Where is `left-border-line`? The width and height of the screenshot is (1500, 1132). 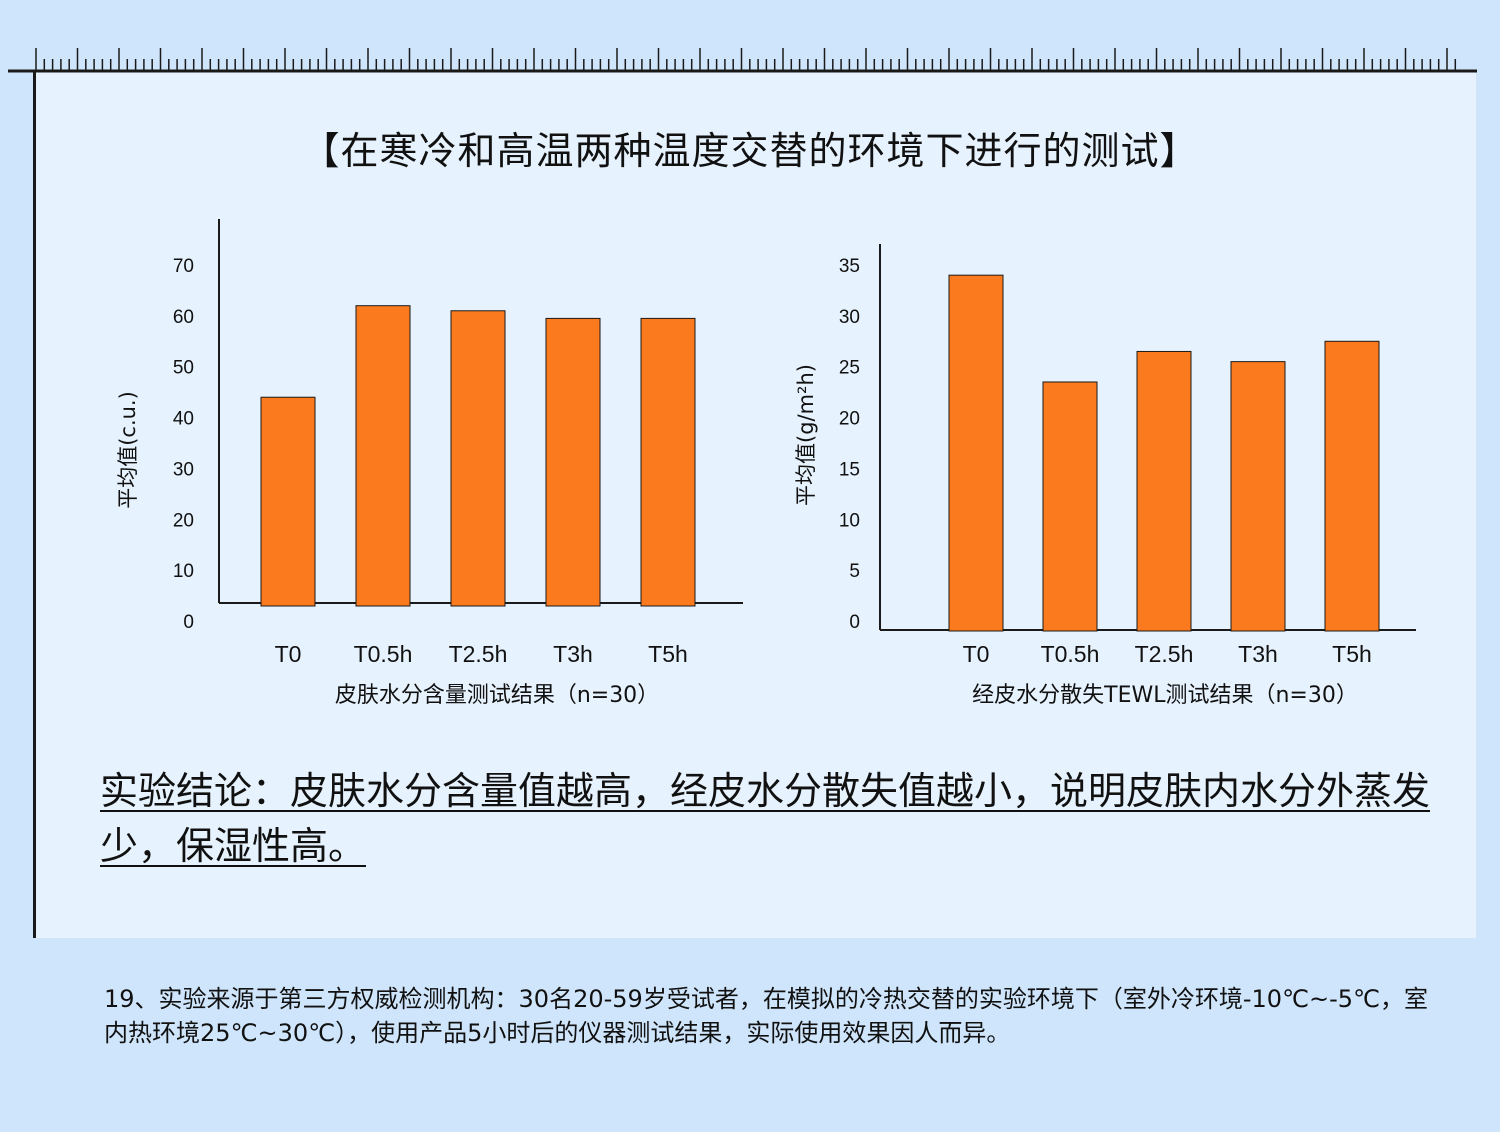
left-border-line is located at coordinates (34, 505).